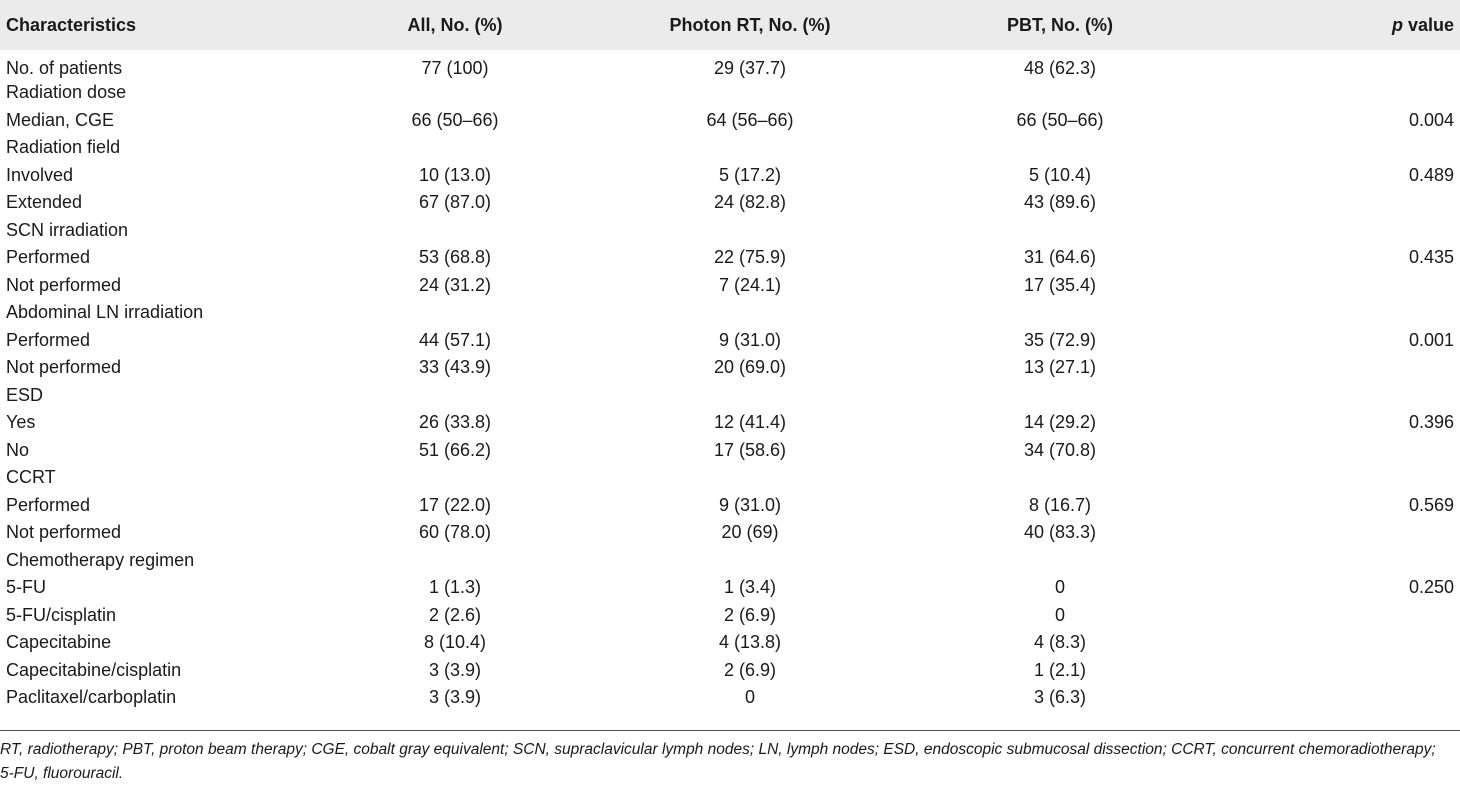 The width and height of the screenshot is (1460, 788). Describe the element at coordinates (1060, 202) in the screenshot. I see `cell-pbt: 43 (89.6)` at that location.